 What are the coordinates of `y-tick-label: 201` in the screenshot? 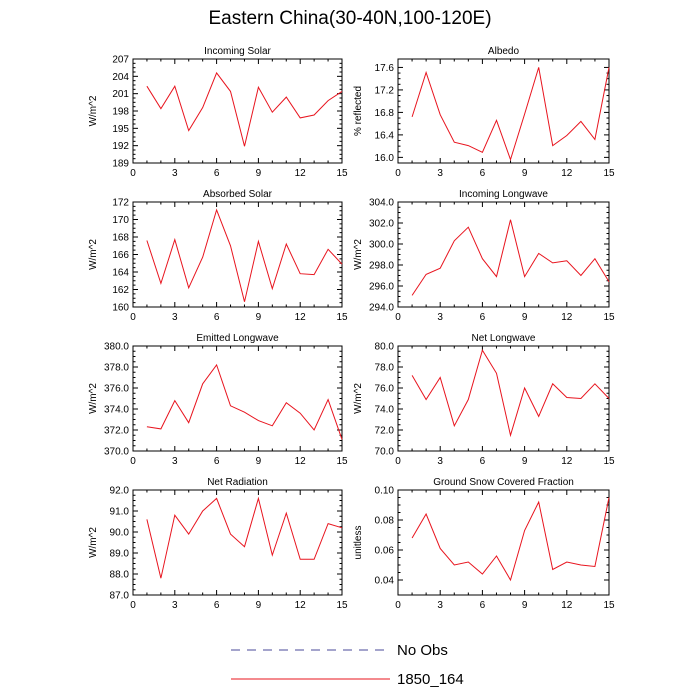 It's located at (120, 94).